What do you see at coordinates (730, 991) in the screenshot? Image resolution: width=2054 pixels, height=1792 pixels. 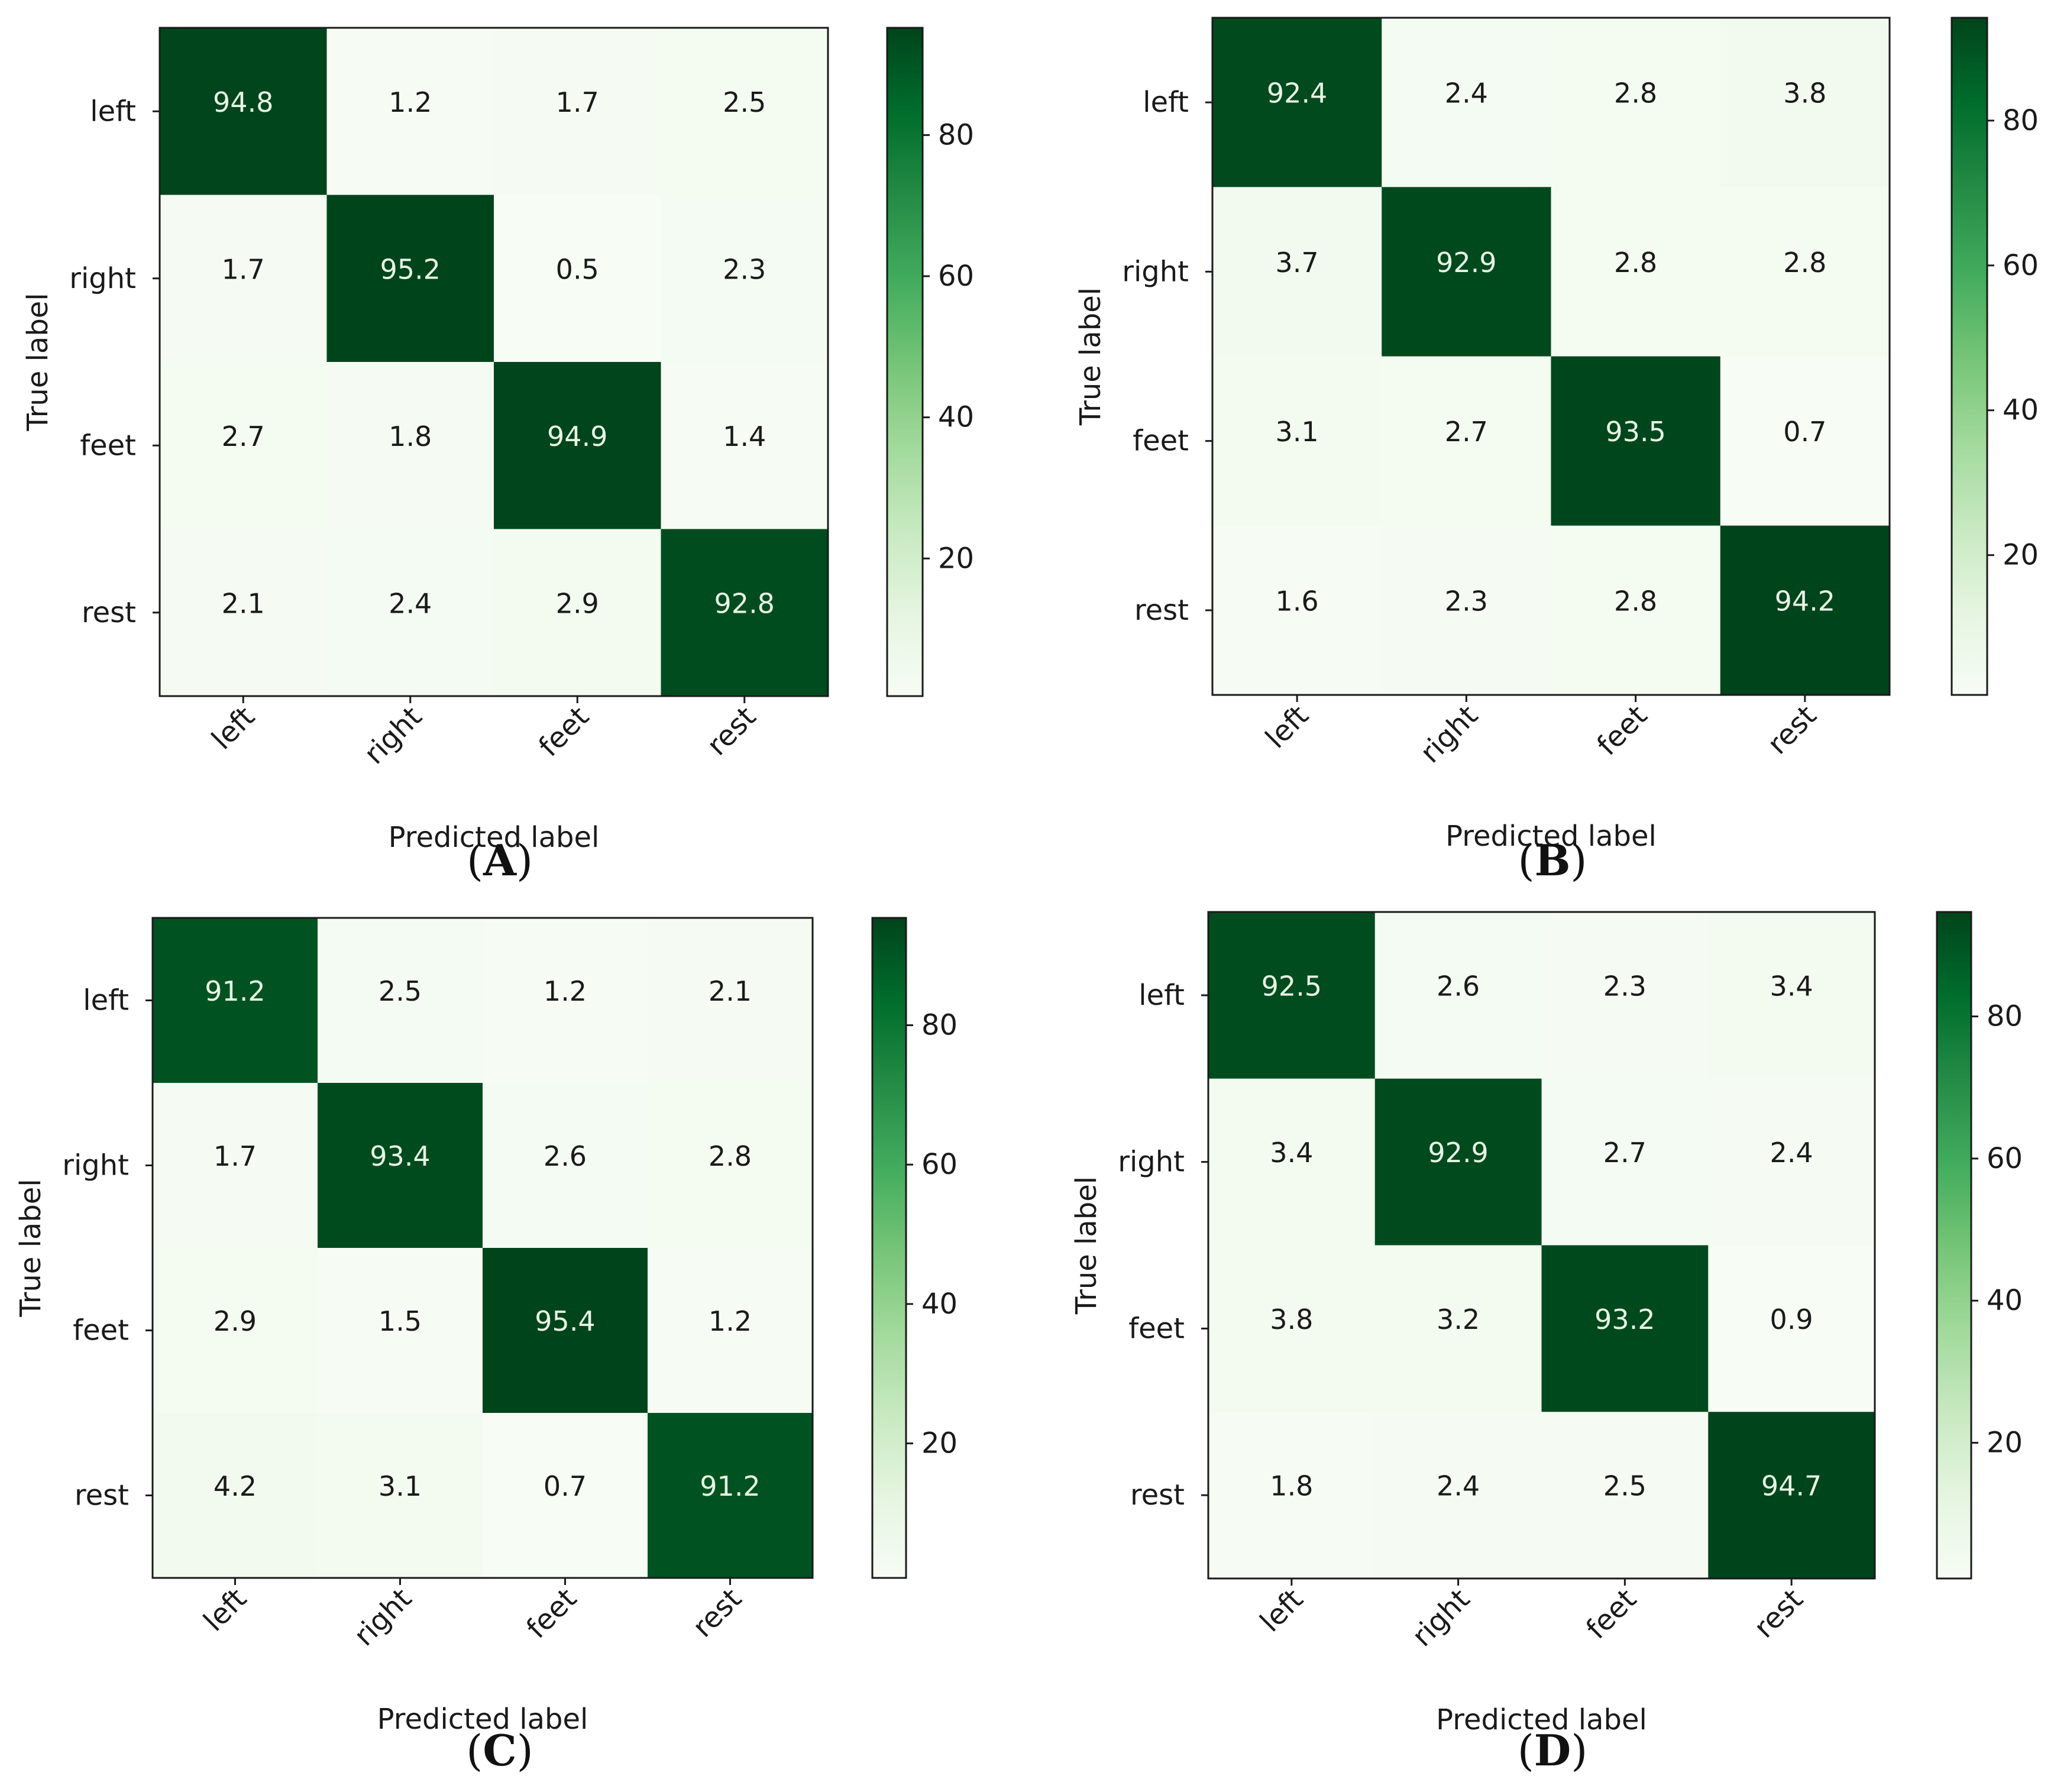 I see `cell-value-0-3: 2.1` at bounding box center [730, 991].